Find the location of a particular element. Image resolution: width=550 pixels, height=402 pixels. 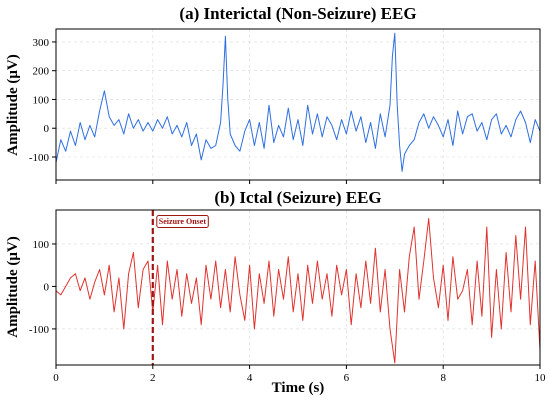

ictal-x-tick-label: 4 is located at coordinates (250, 378).